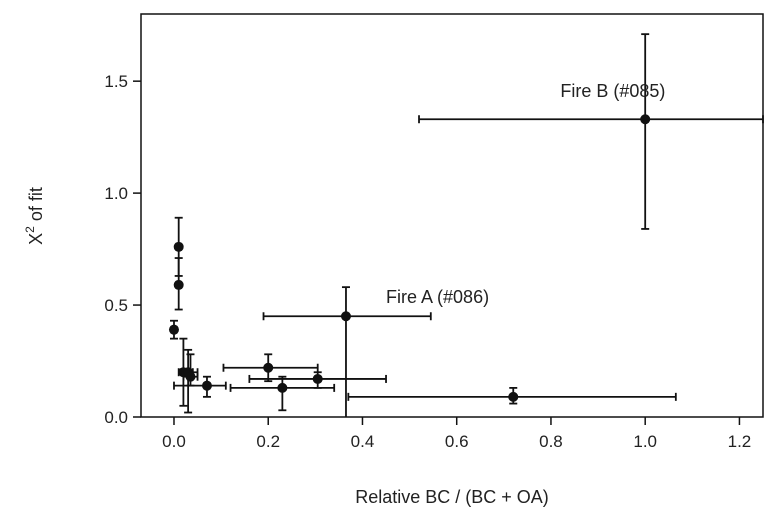 Image resolution: width=765 pixels, height=513 pixels. Describe the element at coordinates (116, 305) in the screenshot. I see `y-tick-label: 0.5` at that location.